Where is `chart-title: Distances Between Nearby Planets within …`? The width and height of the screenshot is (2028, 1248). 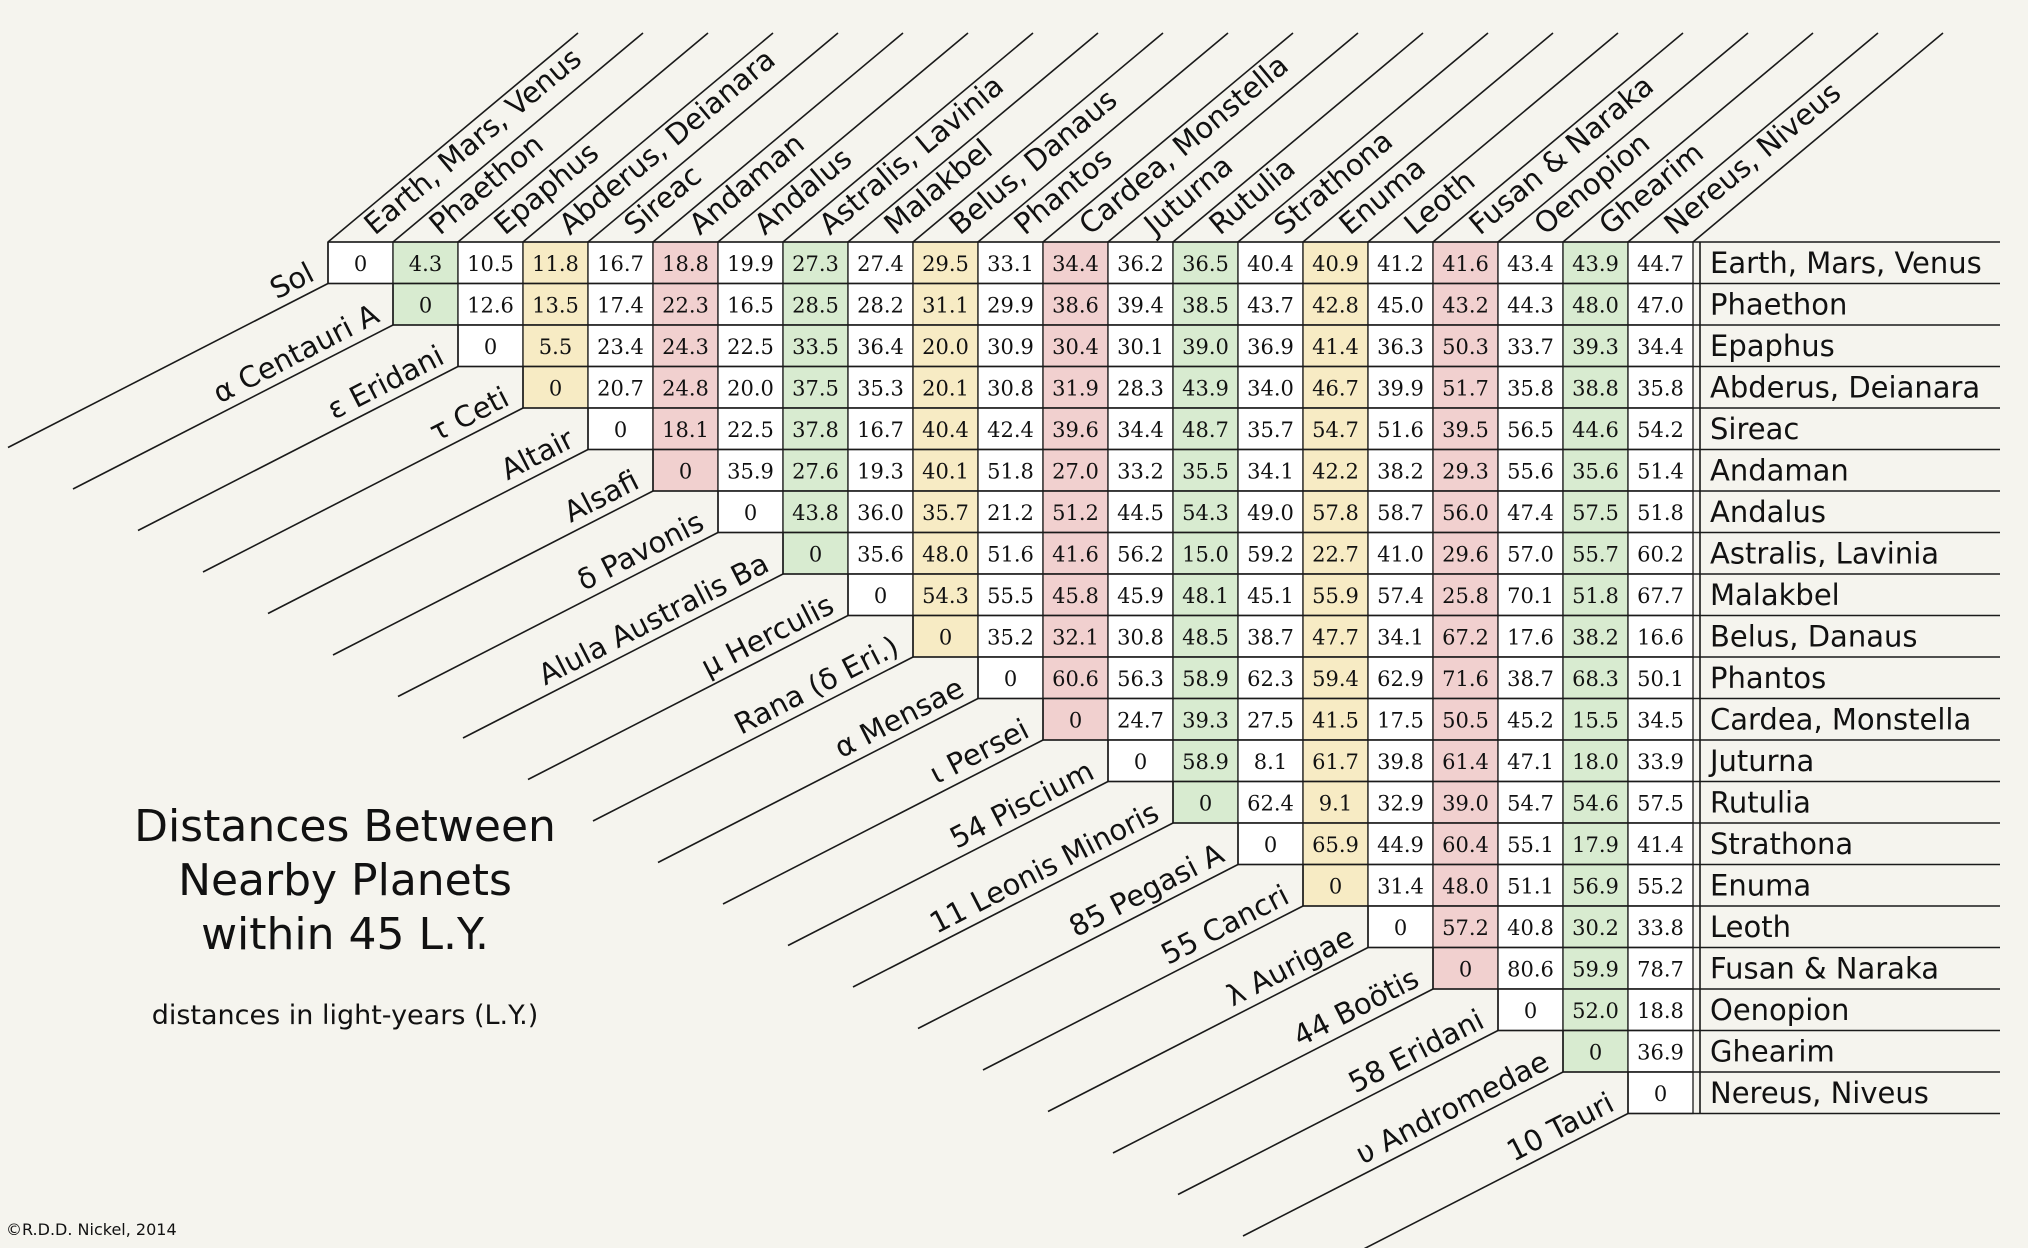
chart-title: Distances Between Nearby Planets within … is located at coordinates (345, 881).